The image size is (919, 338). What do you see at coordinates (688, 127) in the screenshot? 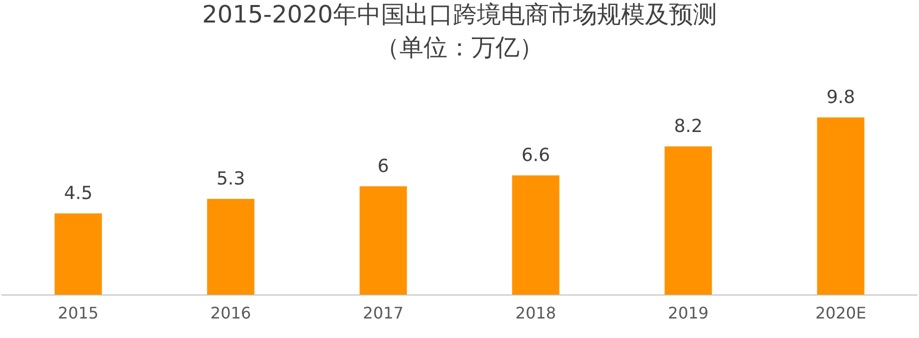
I see `data-label: 8.2` at bounding box center [688, 127].